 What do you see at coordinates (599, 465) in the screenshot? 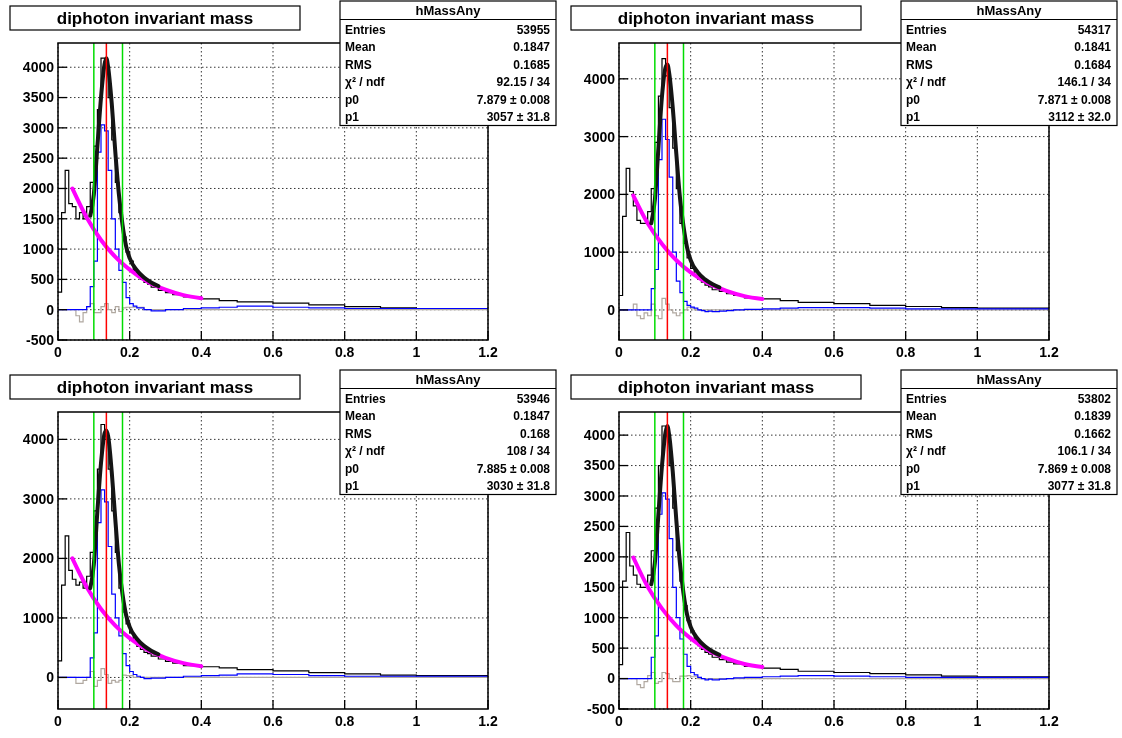
I see `y-tick-label: 3500` at bounding box center [599, 465].